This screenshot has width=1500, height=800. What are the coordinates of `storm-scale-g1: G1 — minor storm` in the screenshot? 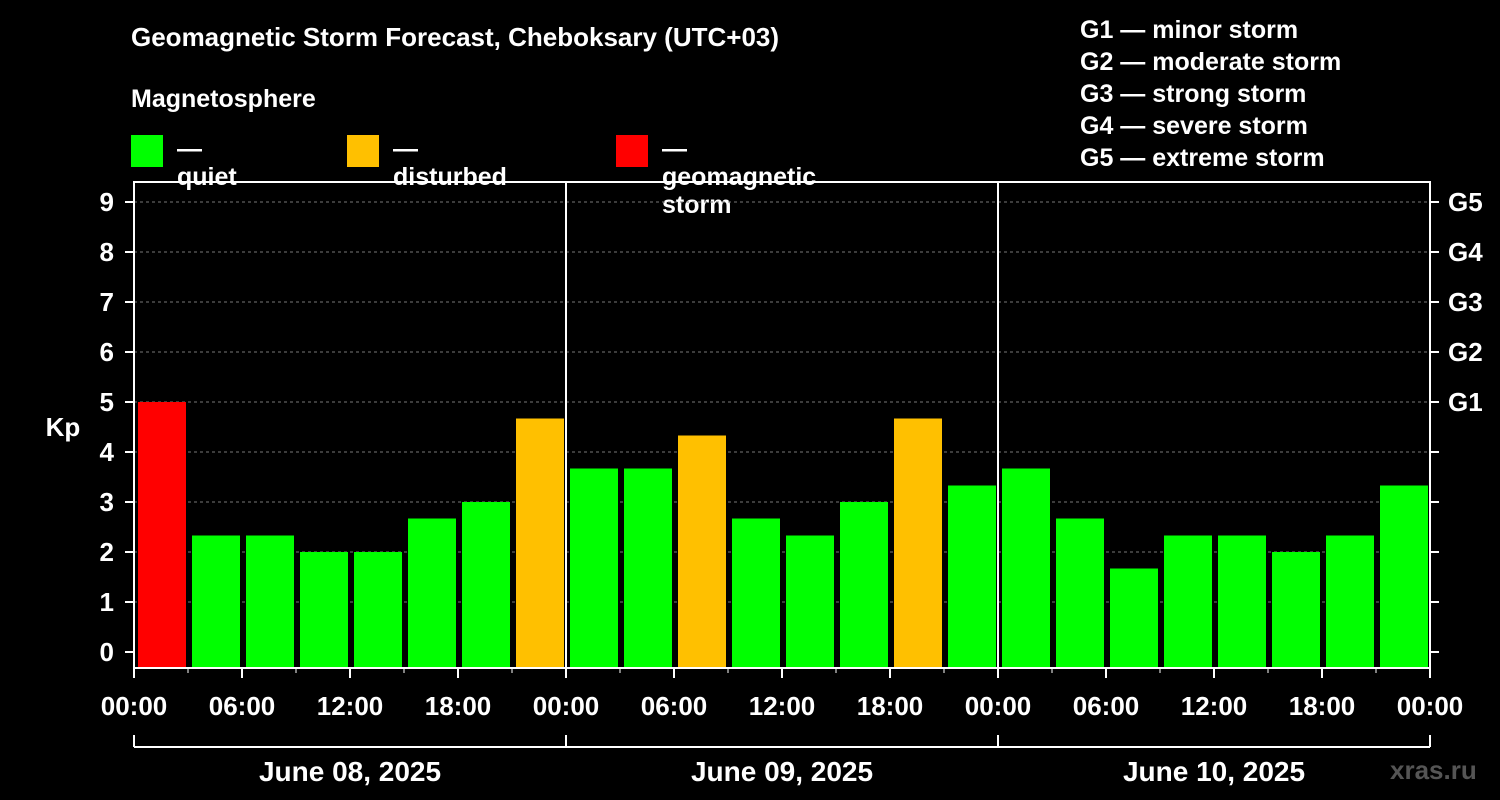 It's located at (1189, 30).